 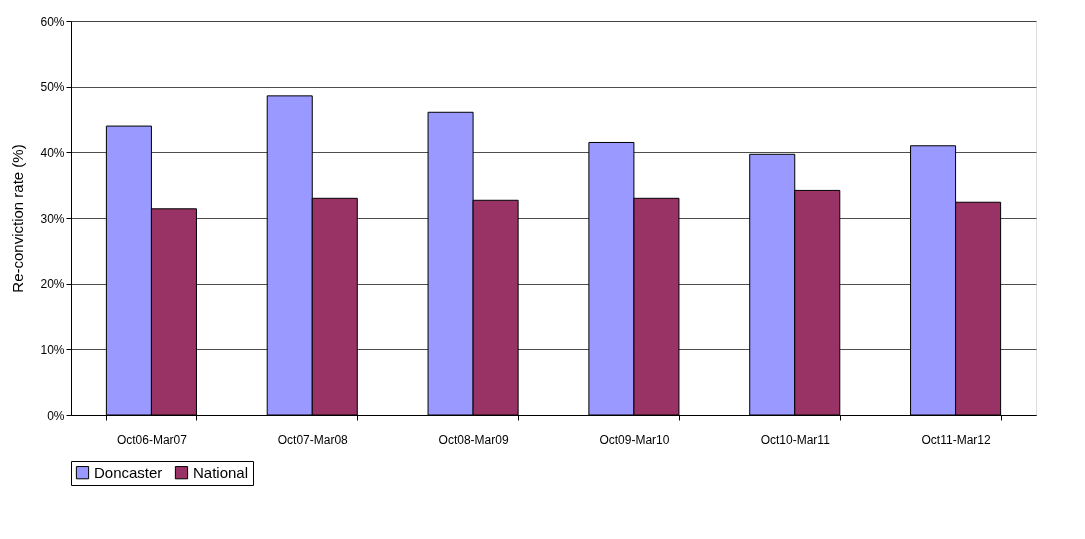 What do you see at coordinates (795, 439) in the screenshot?
I see `x-tick-label: Oct10-Mar11` at bounding box center [795, 439].